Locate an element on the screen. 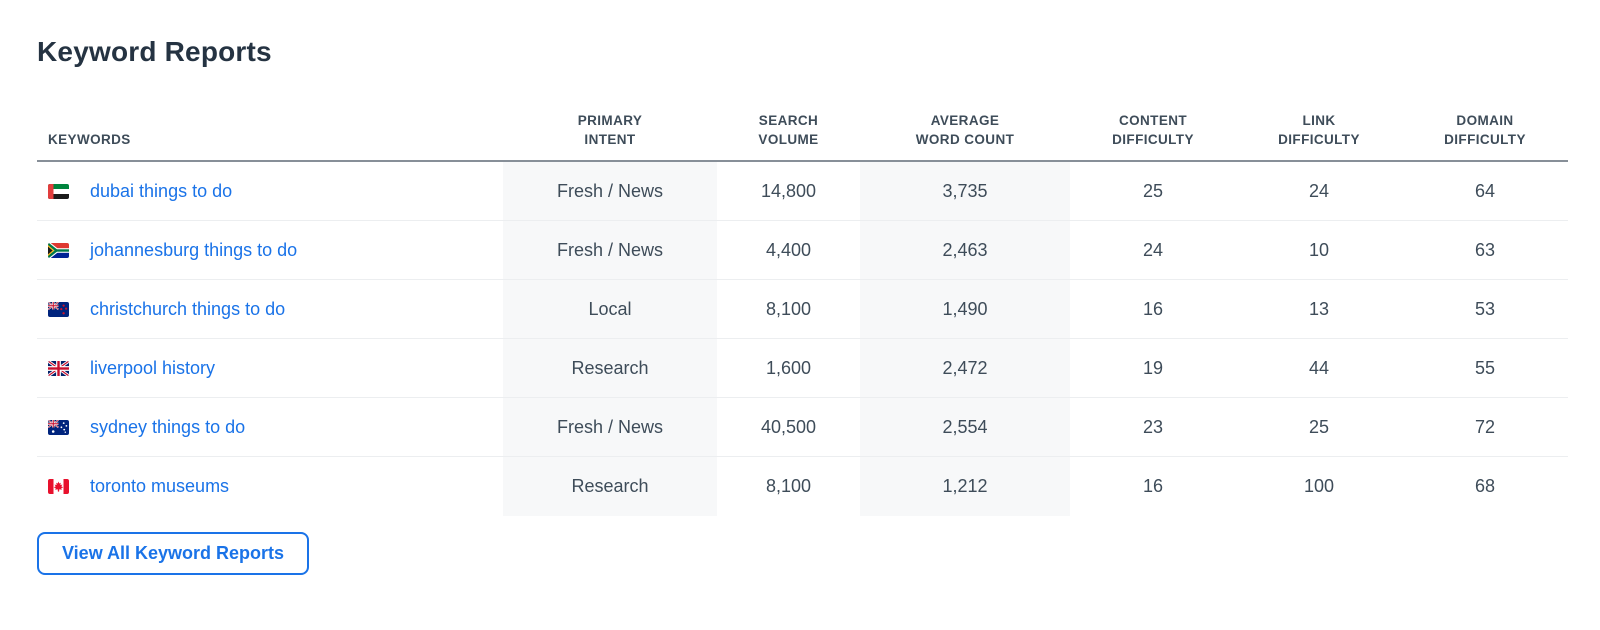  column-header-keywords: Keywords is located at coordinates (270, 131).